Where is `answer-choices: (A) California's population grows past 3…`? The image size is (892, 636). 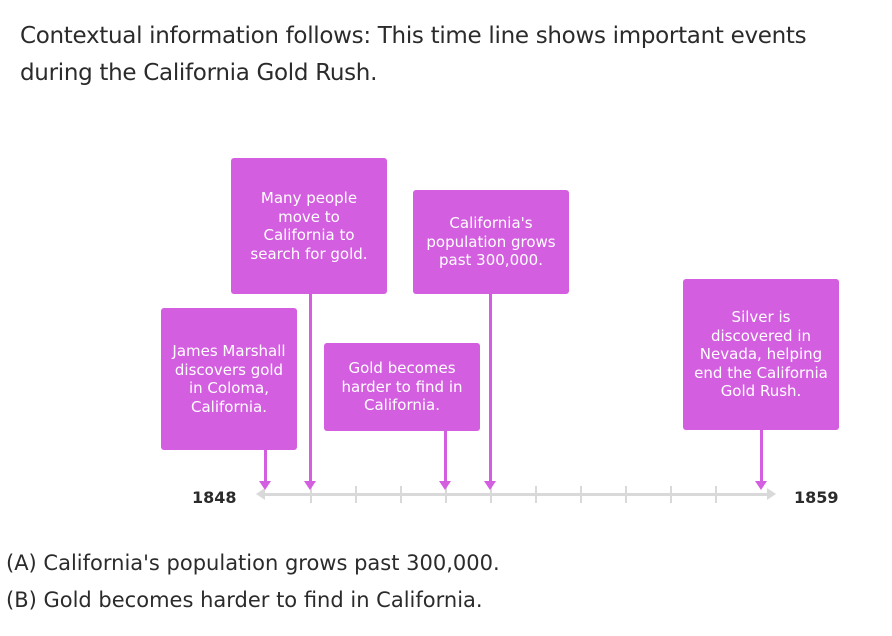 answer-choices: (A) California's population grows past 3… is located at coordinates (253, 582).